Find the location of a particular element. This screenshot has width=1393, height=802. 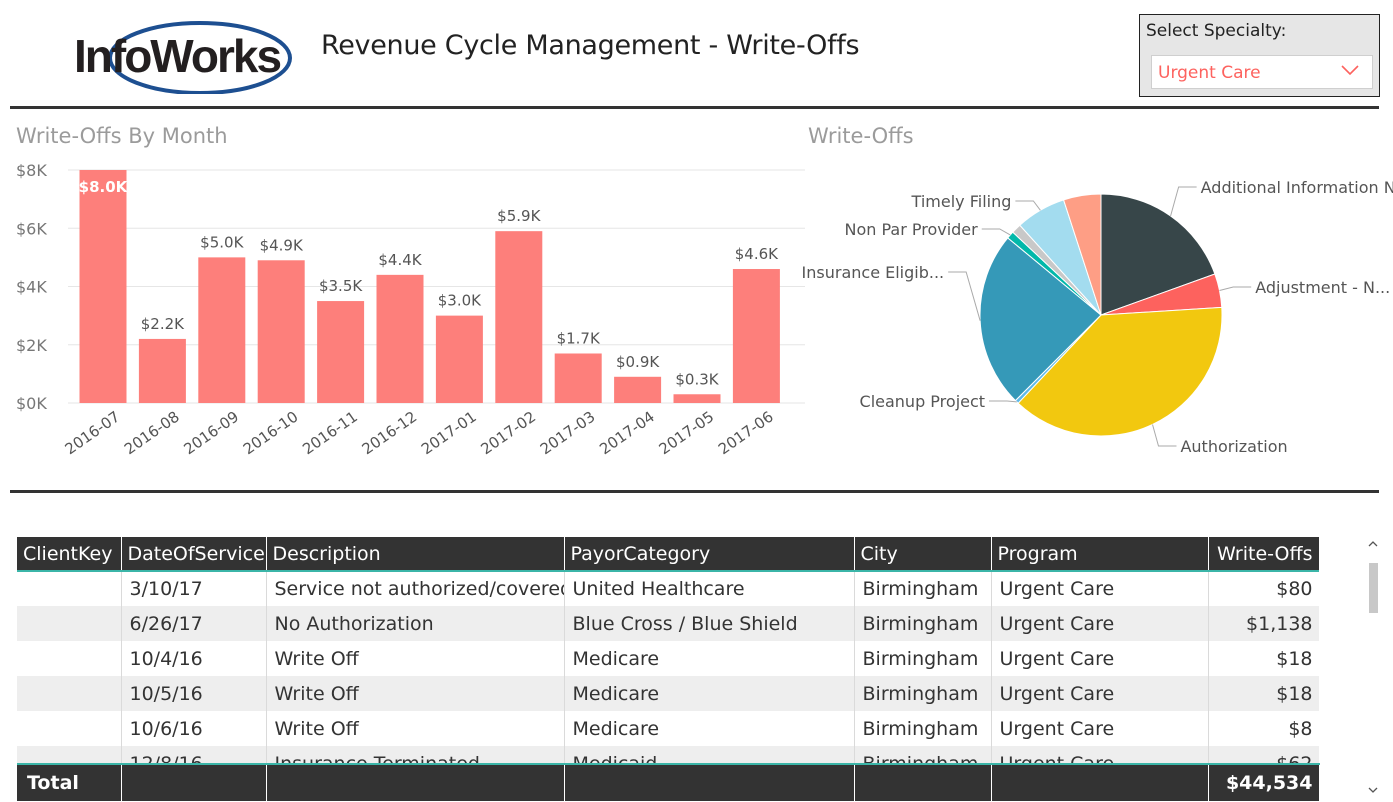

column-header-description: Description is located at coordinates (415, 554).